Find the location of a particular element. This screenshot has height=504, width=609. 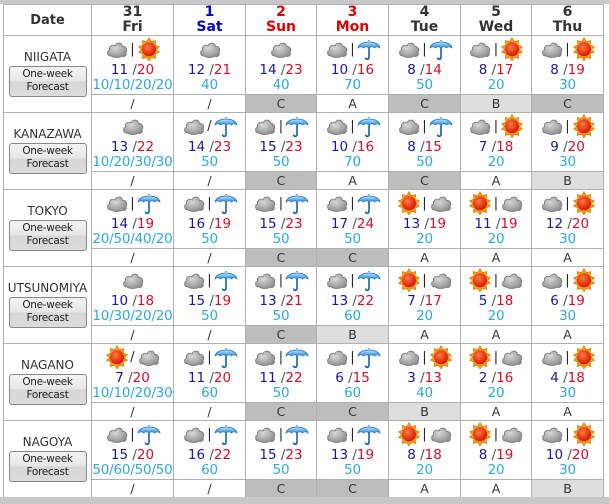

day-header-sun: 2 Sun is located at coordinates (281, 20).